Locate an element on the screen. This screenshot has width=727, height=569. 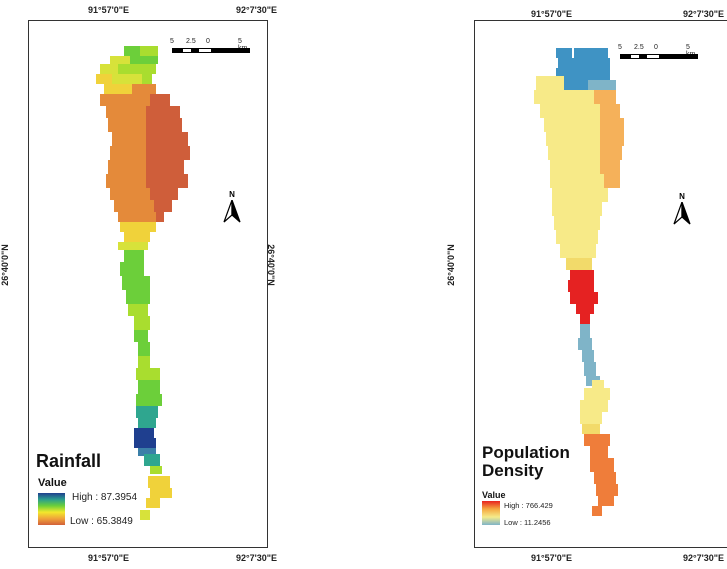
legend-color-ramp is located at coordinates (491, 513).